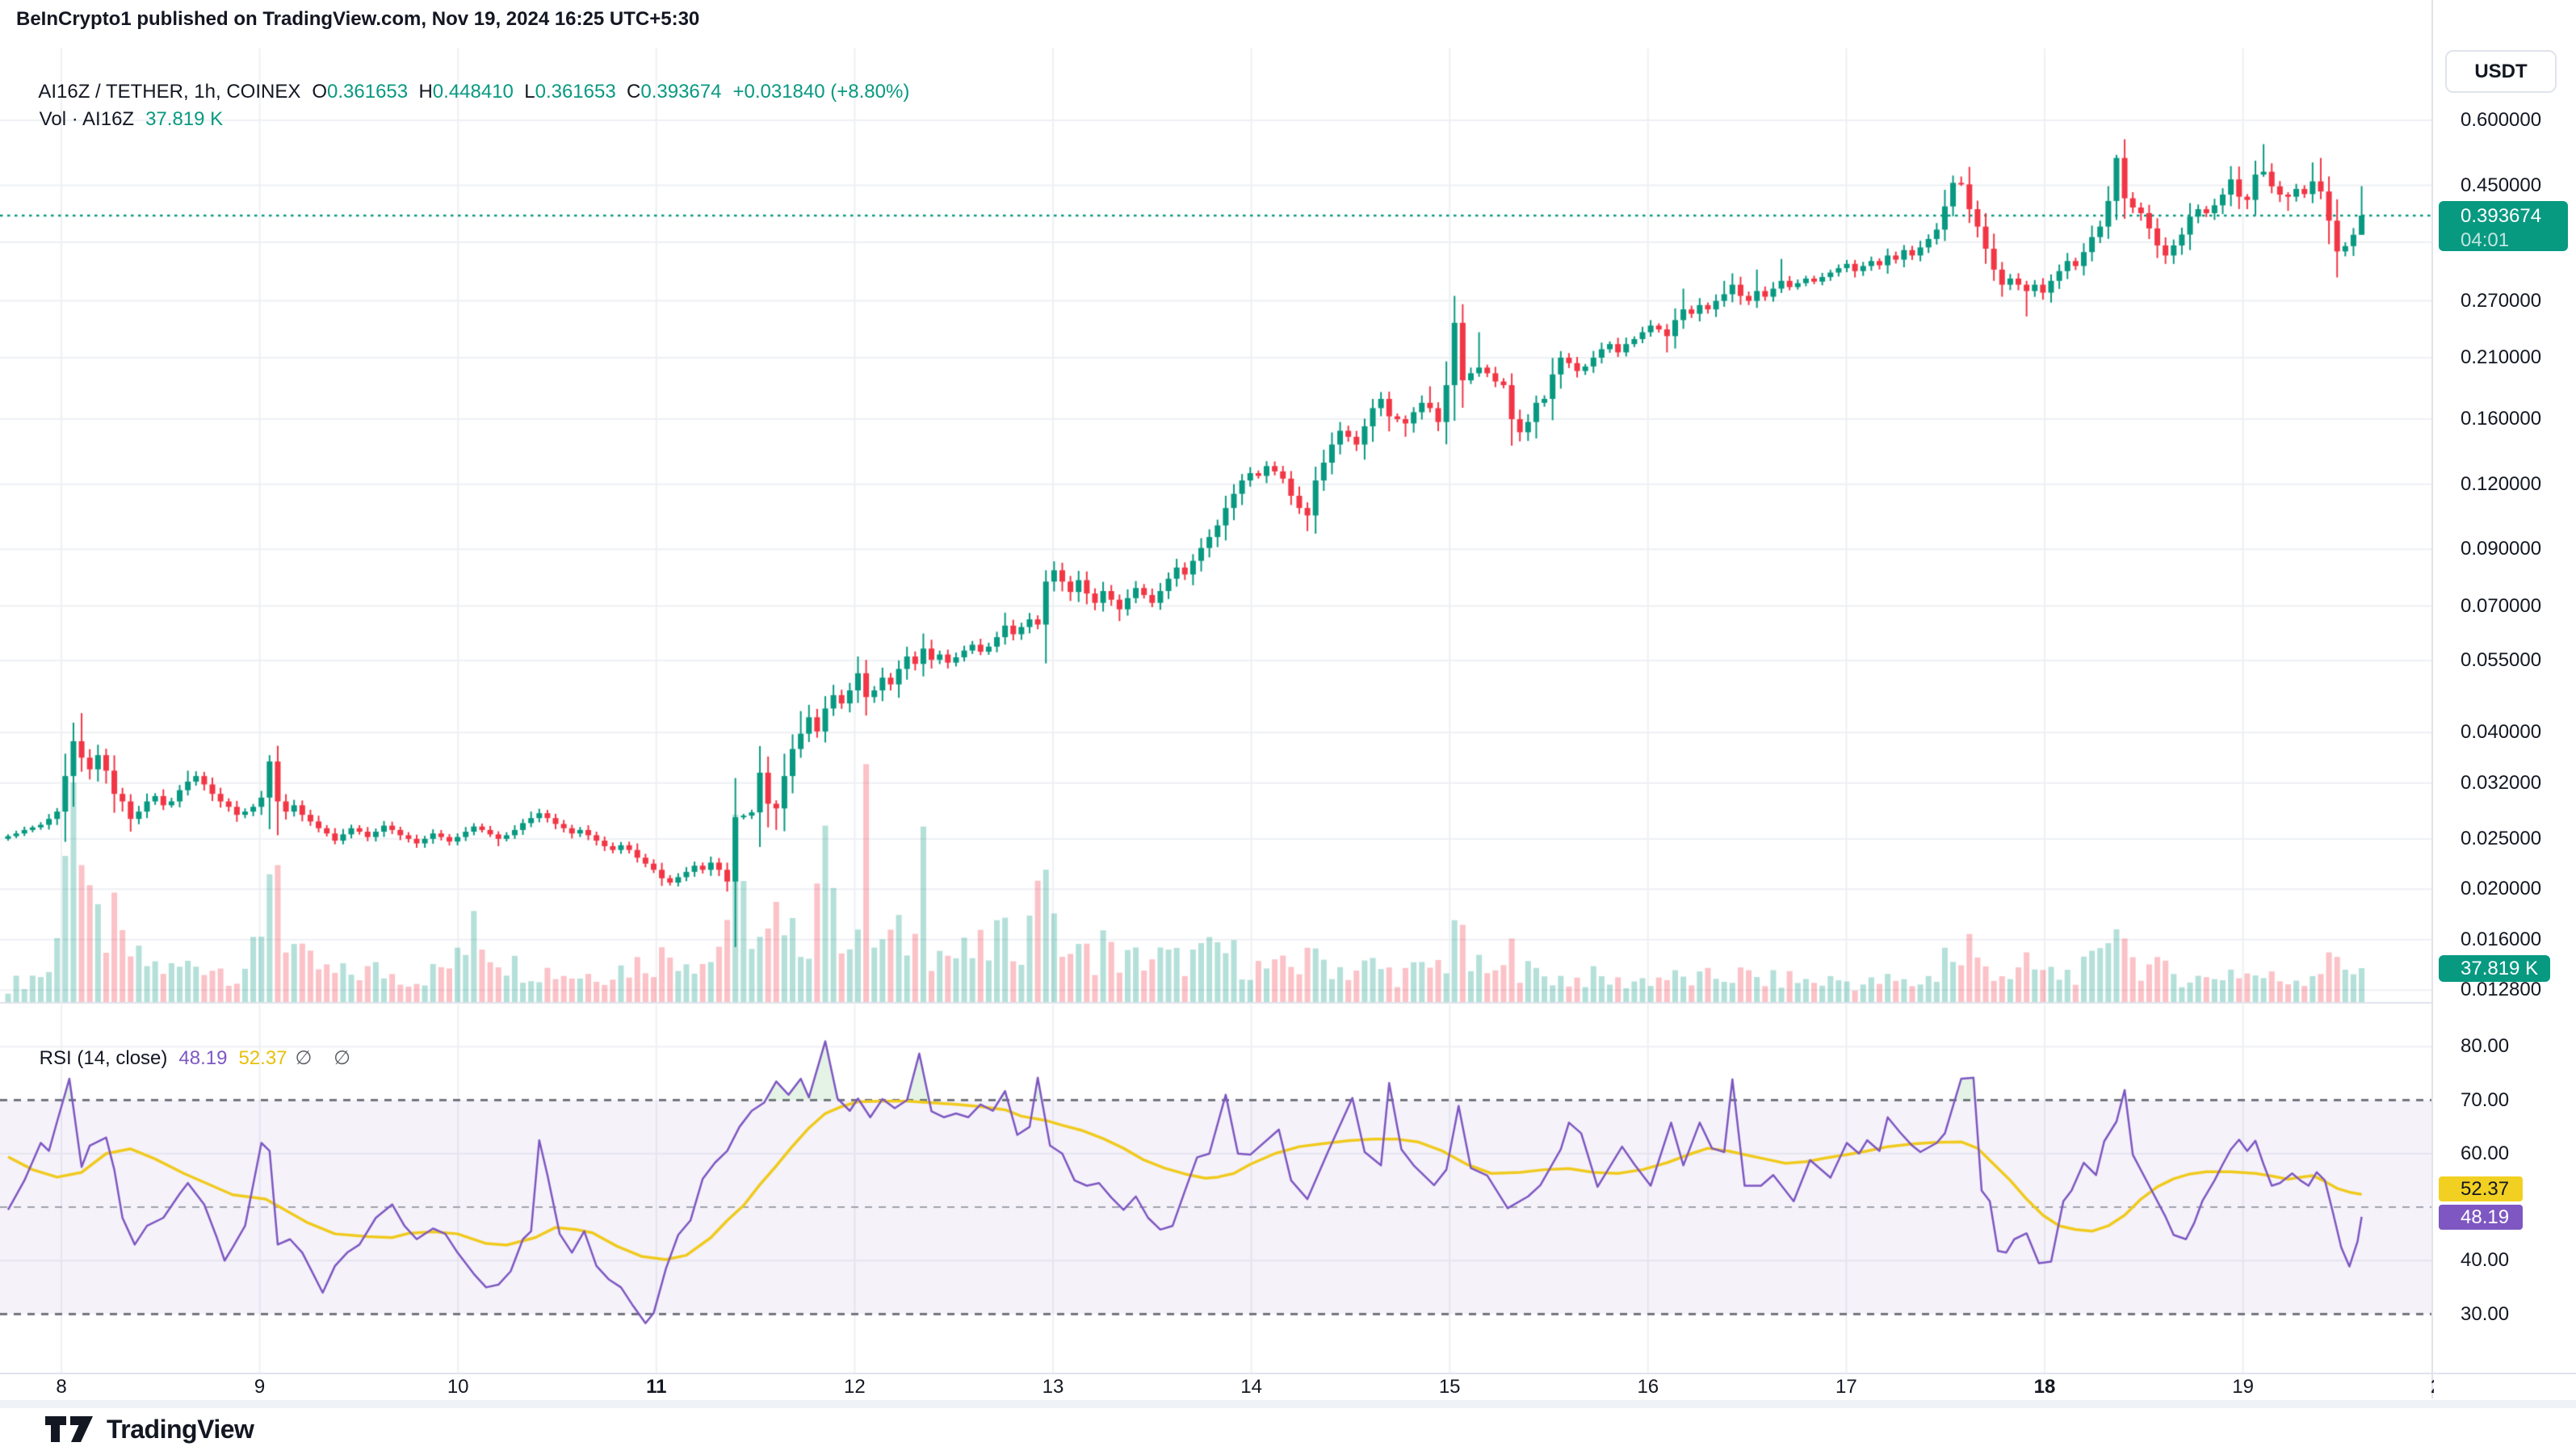 This screenshot has height=1455, width=2576. Describe the element at coordinates (458, 1387) in the screenshot. I see `time-label-10: 10` at that location.